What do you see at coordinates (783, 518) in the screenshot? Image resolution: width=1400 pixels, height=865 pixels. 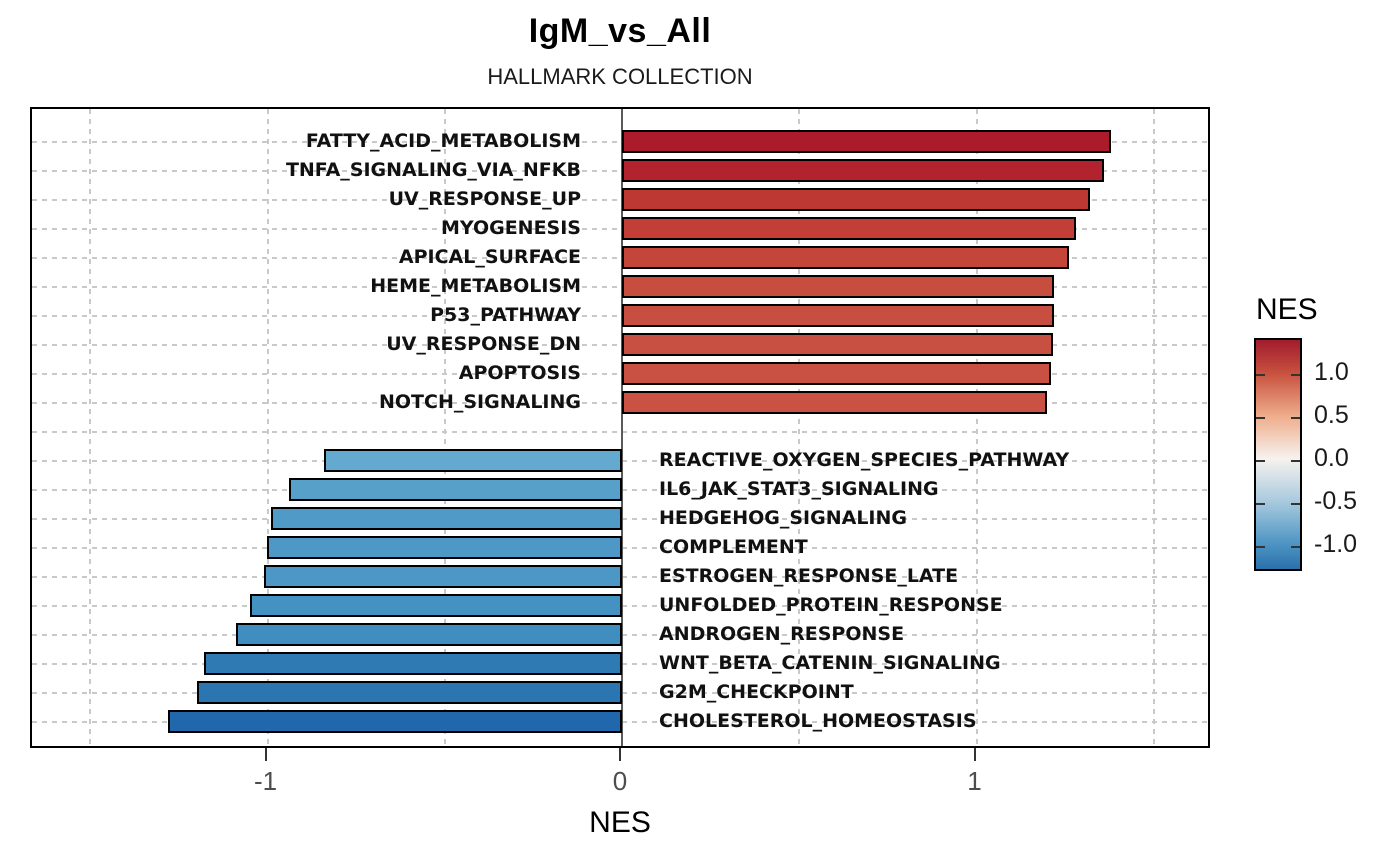 I see `bar-label: HEDGEHOG_SIGNALING` at bounding box center [783, 518].